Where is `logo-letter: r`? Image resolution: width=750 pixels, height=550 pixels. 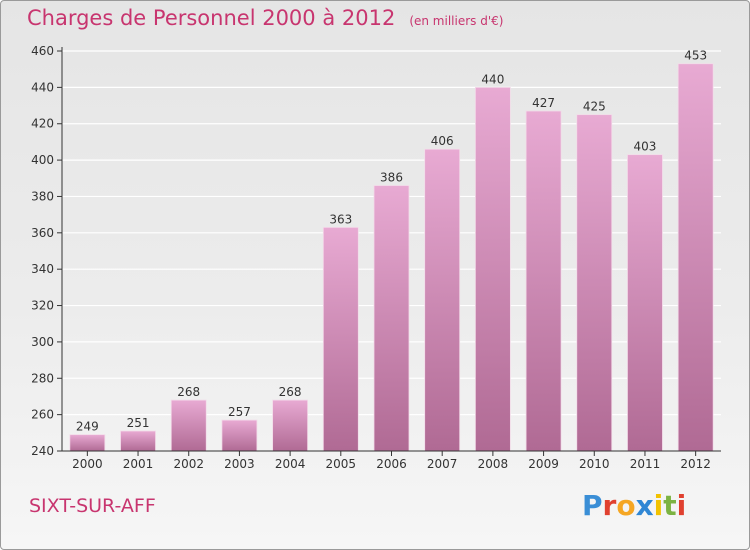 logo-letter: r is located at coordinates (609, 505).